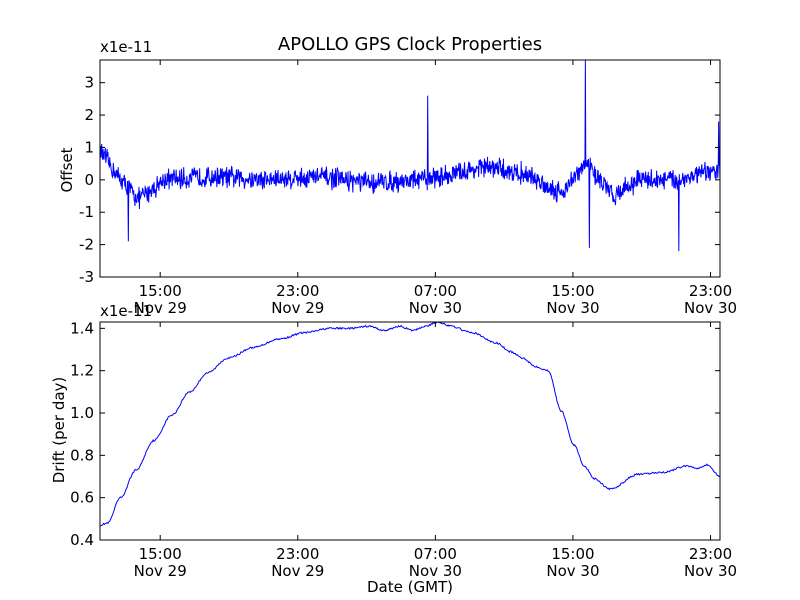 The width and height of the screenshot is (800, 600). What do you see at coordinates (82, 413) in the screenshot?
I see `drift-ytick-label: 1.0` at bounding box center [82, 413].